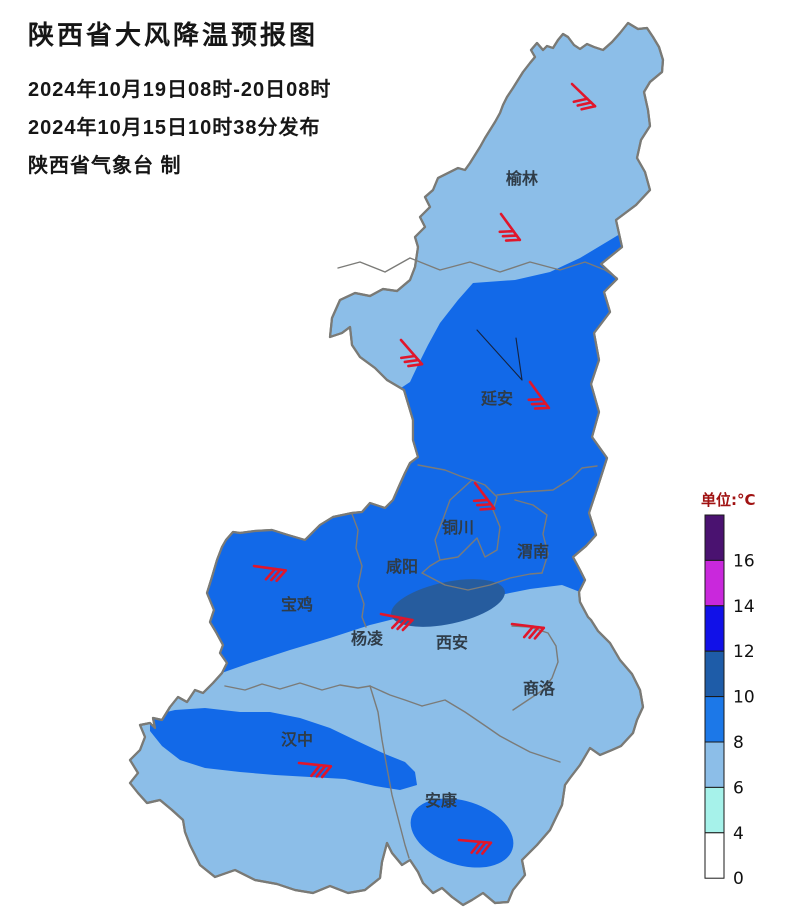 The image size is (800, 914). What do you see at coordinates (738, 788) in the screenshot?
I see `legend-tick-label: 6` at bounding box center [738, 788].